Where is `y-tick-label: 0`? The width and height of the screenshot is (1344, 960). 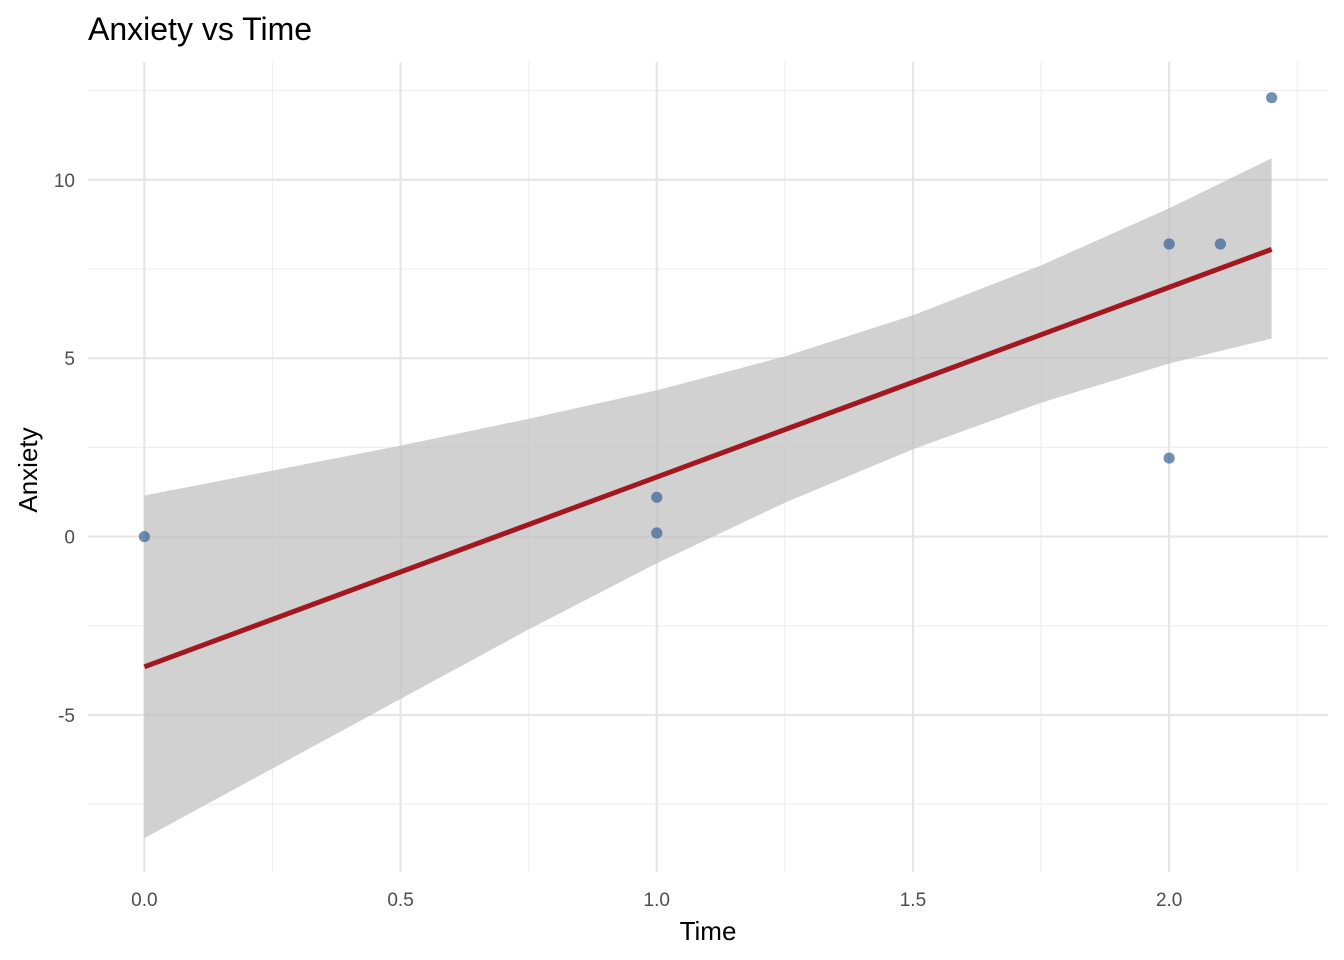 y-tick-label: 0 is located at coordinates (69, 538).